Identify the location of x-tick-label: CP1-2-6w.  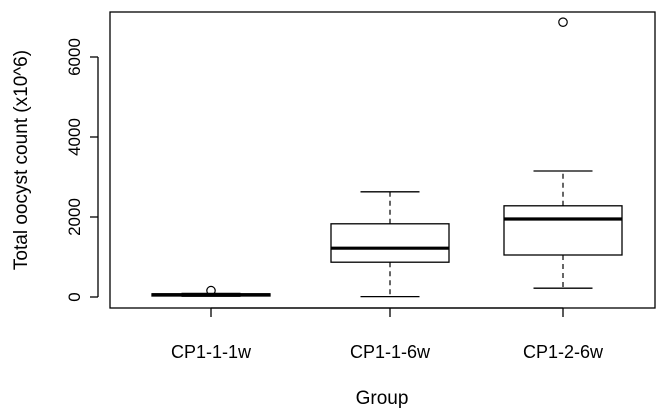
(563, 352).